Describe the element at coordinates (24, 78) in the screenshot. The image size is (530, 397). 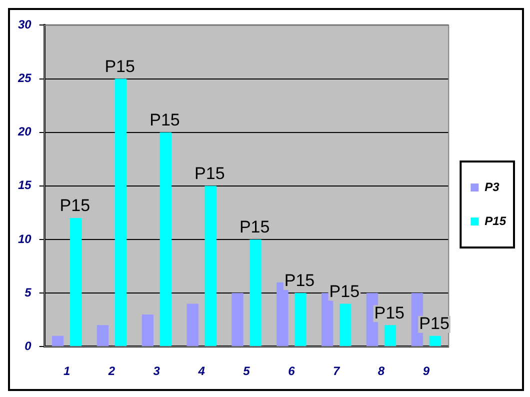
I see `y-tick-label: 25` at that location.